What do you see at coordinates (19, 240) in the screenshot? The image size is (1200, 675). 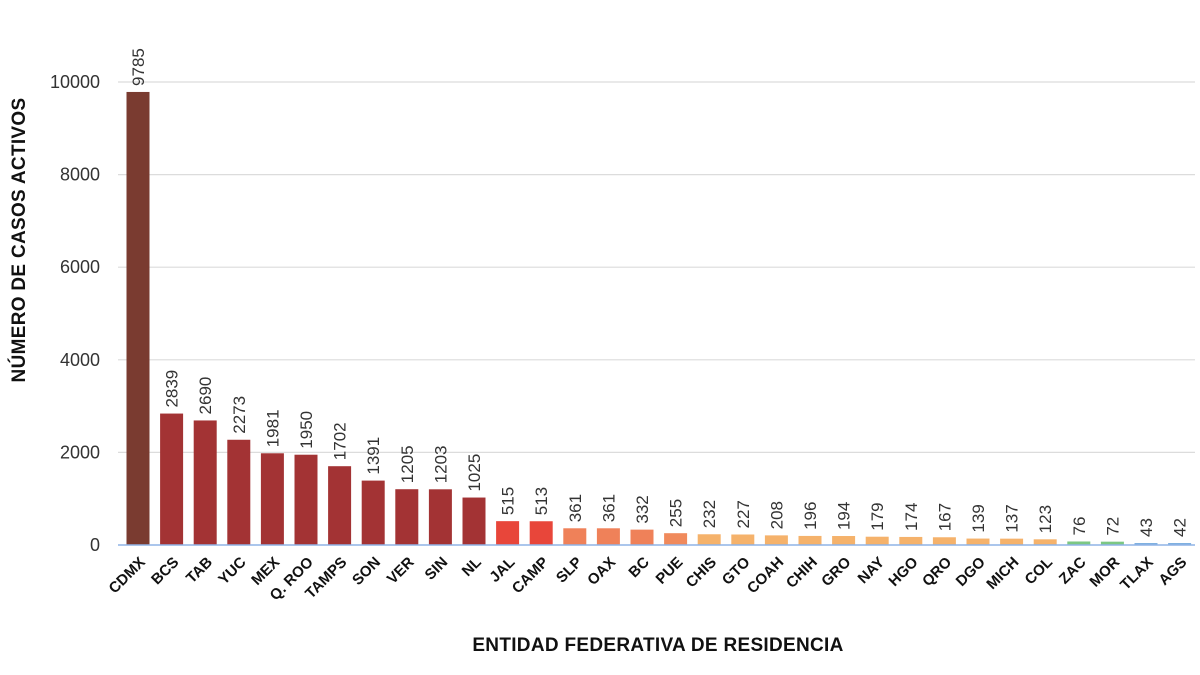 I see `y-axis-title: NÚMERO DE CASOS ACTIVOS` at bounding box center [19, 240].